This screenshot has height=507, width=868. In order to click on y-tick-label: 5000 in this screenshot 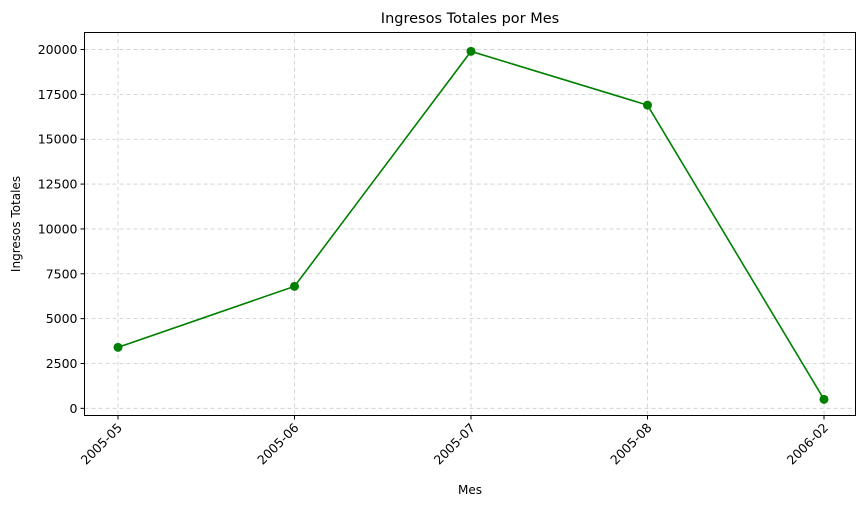, I will do `click(62, 318)`.